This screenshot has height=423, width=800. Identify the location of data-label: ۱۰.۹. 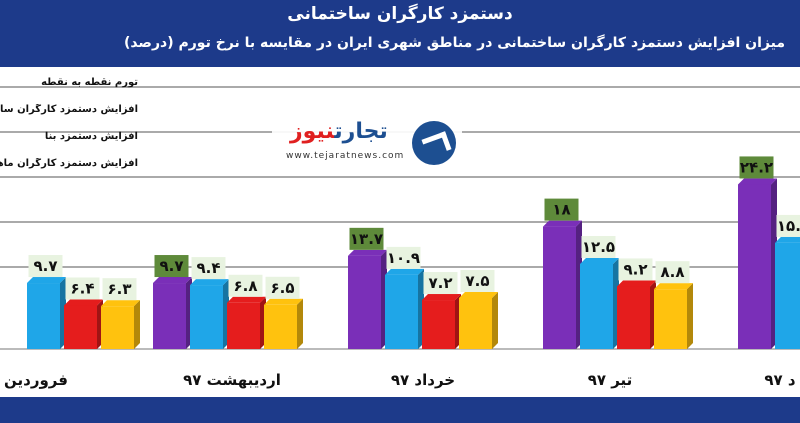
(403, 258).